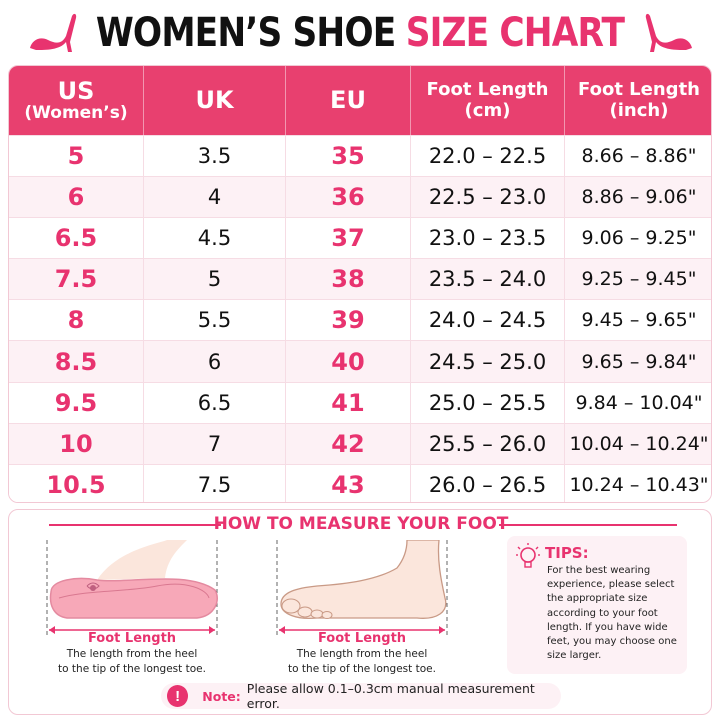 The width and height of the screenshot is (720, 720). What do you see at coordinates (132, 654) in the screenshot?
I see `shoe-desc-line1: The length from the heel` at bounding box center [132, 654].